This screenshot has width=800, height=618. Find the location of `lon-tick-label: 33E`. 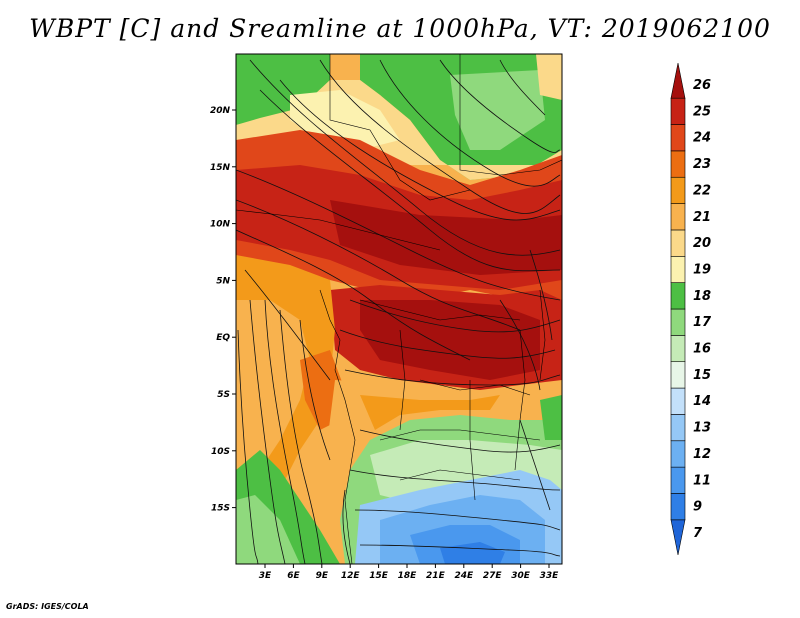

lon-tick-label: 33E is located at coordinates (550, 576).